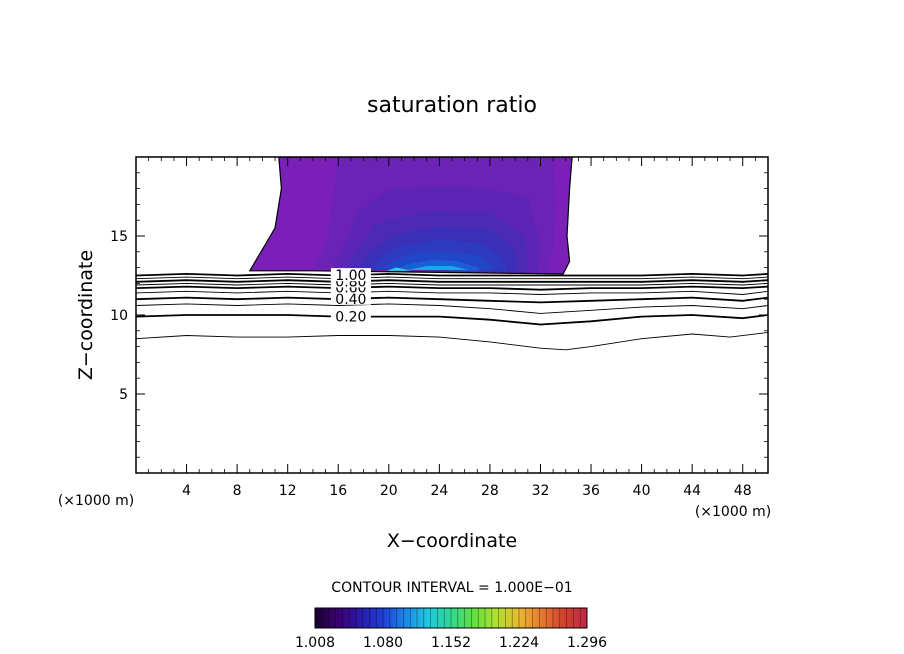 The height and width of the screenshot is (654, 904). Describe the element at coordinates (591, 491) in the screenshot. I see `x-tick-label: 36` at that location.